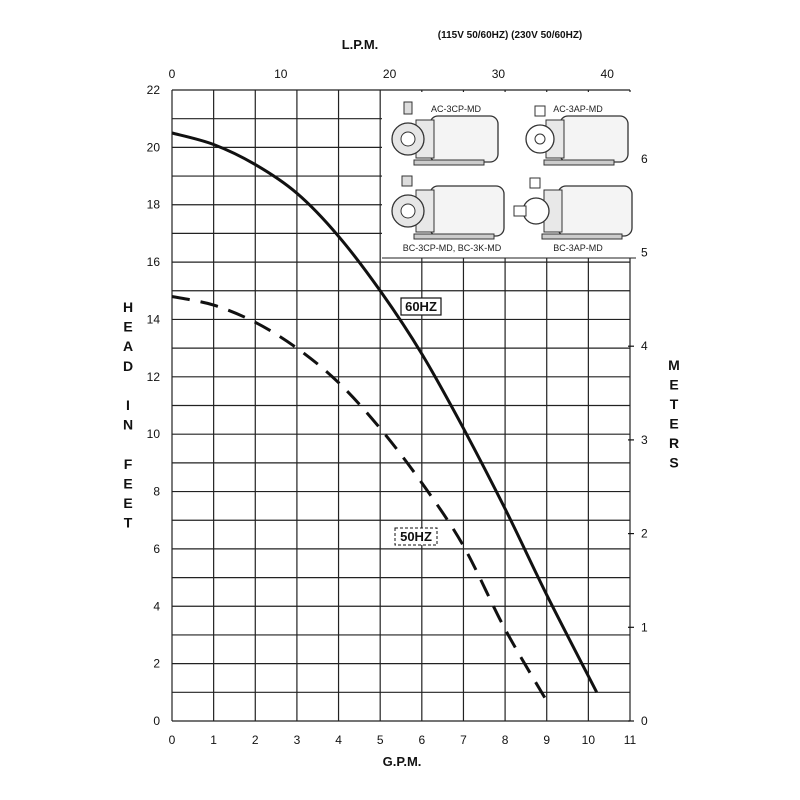 The width and height of the screenshot is (800, 800). What do you see at coordinates (128, 464) in the screenshot?
I see `y-axis-title-letter: F` at bounding box center [128, 464].